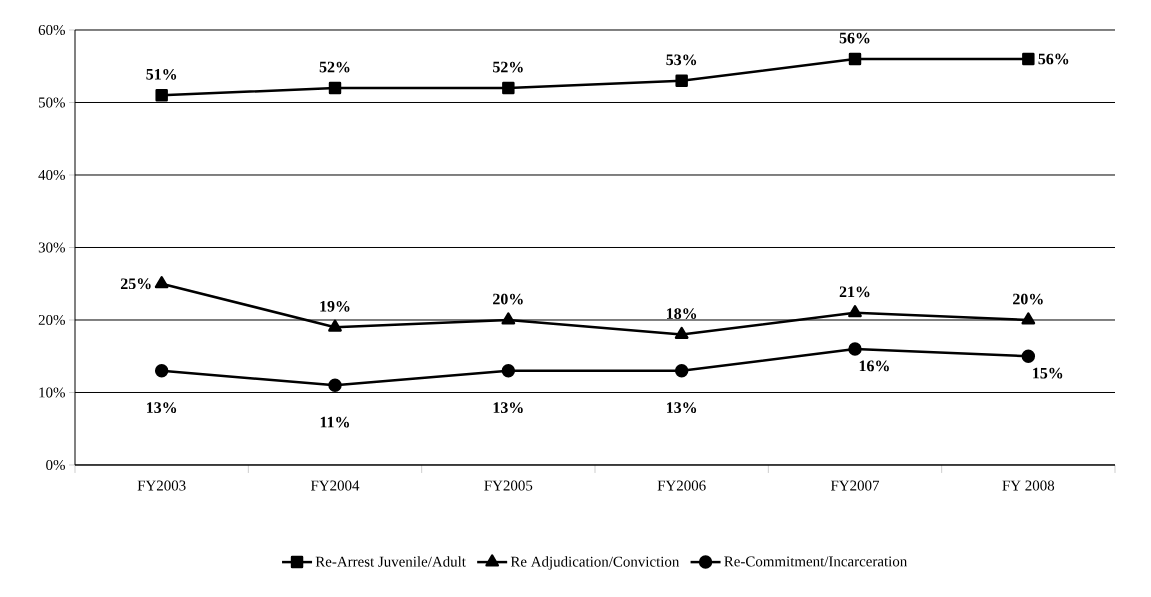 The image size is (1151, 597). Describe the element at coordinates (335, 485) in the screenshot. I see `x-tick-label: FY2004` at that location.